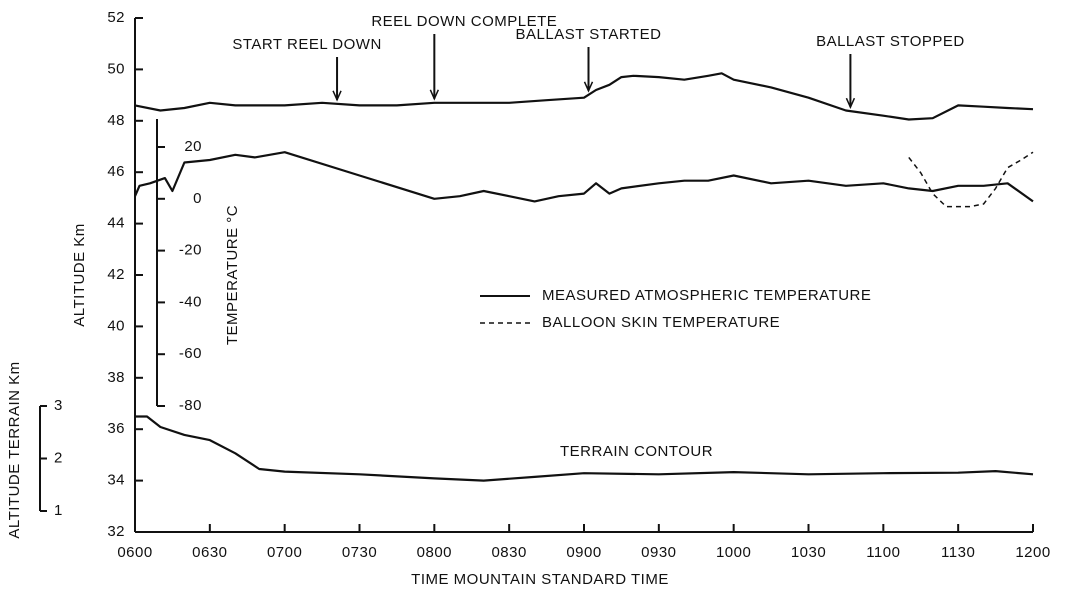 Image resolution: width=1074 pixels, height=600 pixels. Describe the element at coordinates (190, 405) in the screenshot. I see `y2-tick-label: -80` at that location.